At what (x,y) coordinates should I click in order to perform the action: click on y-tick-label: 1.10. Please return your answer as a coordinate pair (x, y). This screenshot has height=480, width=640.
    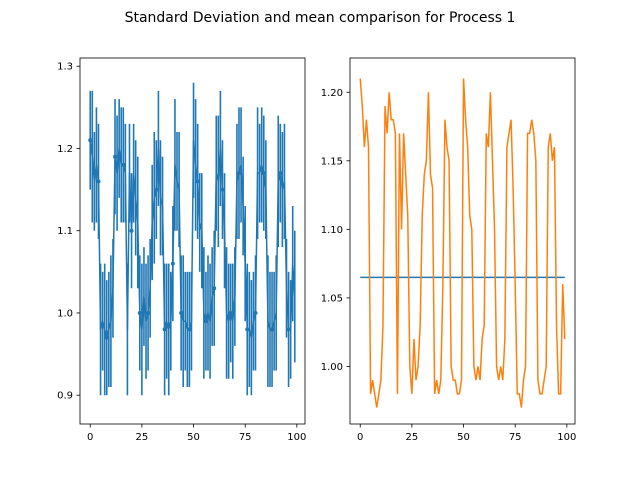
    Looking at the image, I should click on (332, 230).